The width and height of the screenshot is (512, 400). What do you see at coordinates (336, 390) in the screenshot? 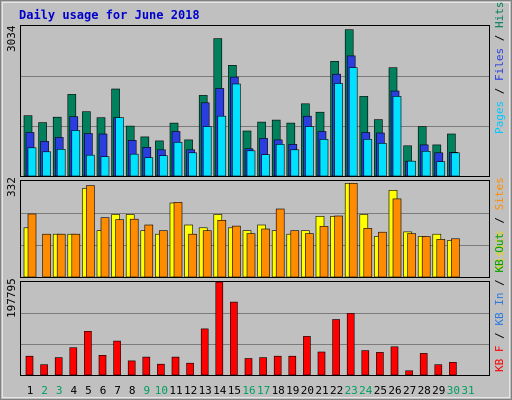
I see `day-label-22: 22` at bounding box center [336, 390].